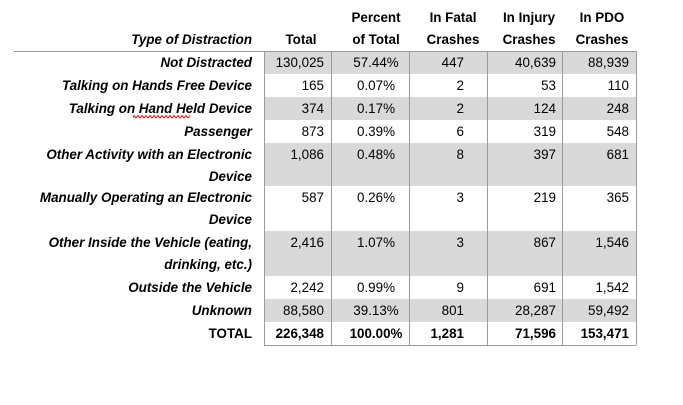  Describe the element at coordinates (312, 197) in the screenshot. I see `cell-total: 587` at that location.